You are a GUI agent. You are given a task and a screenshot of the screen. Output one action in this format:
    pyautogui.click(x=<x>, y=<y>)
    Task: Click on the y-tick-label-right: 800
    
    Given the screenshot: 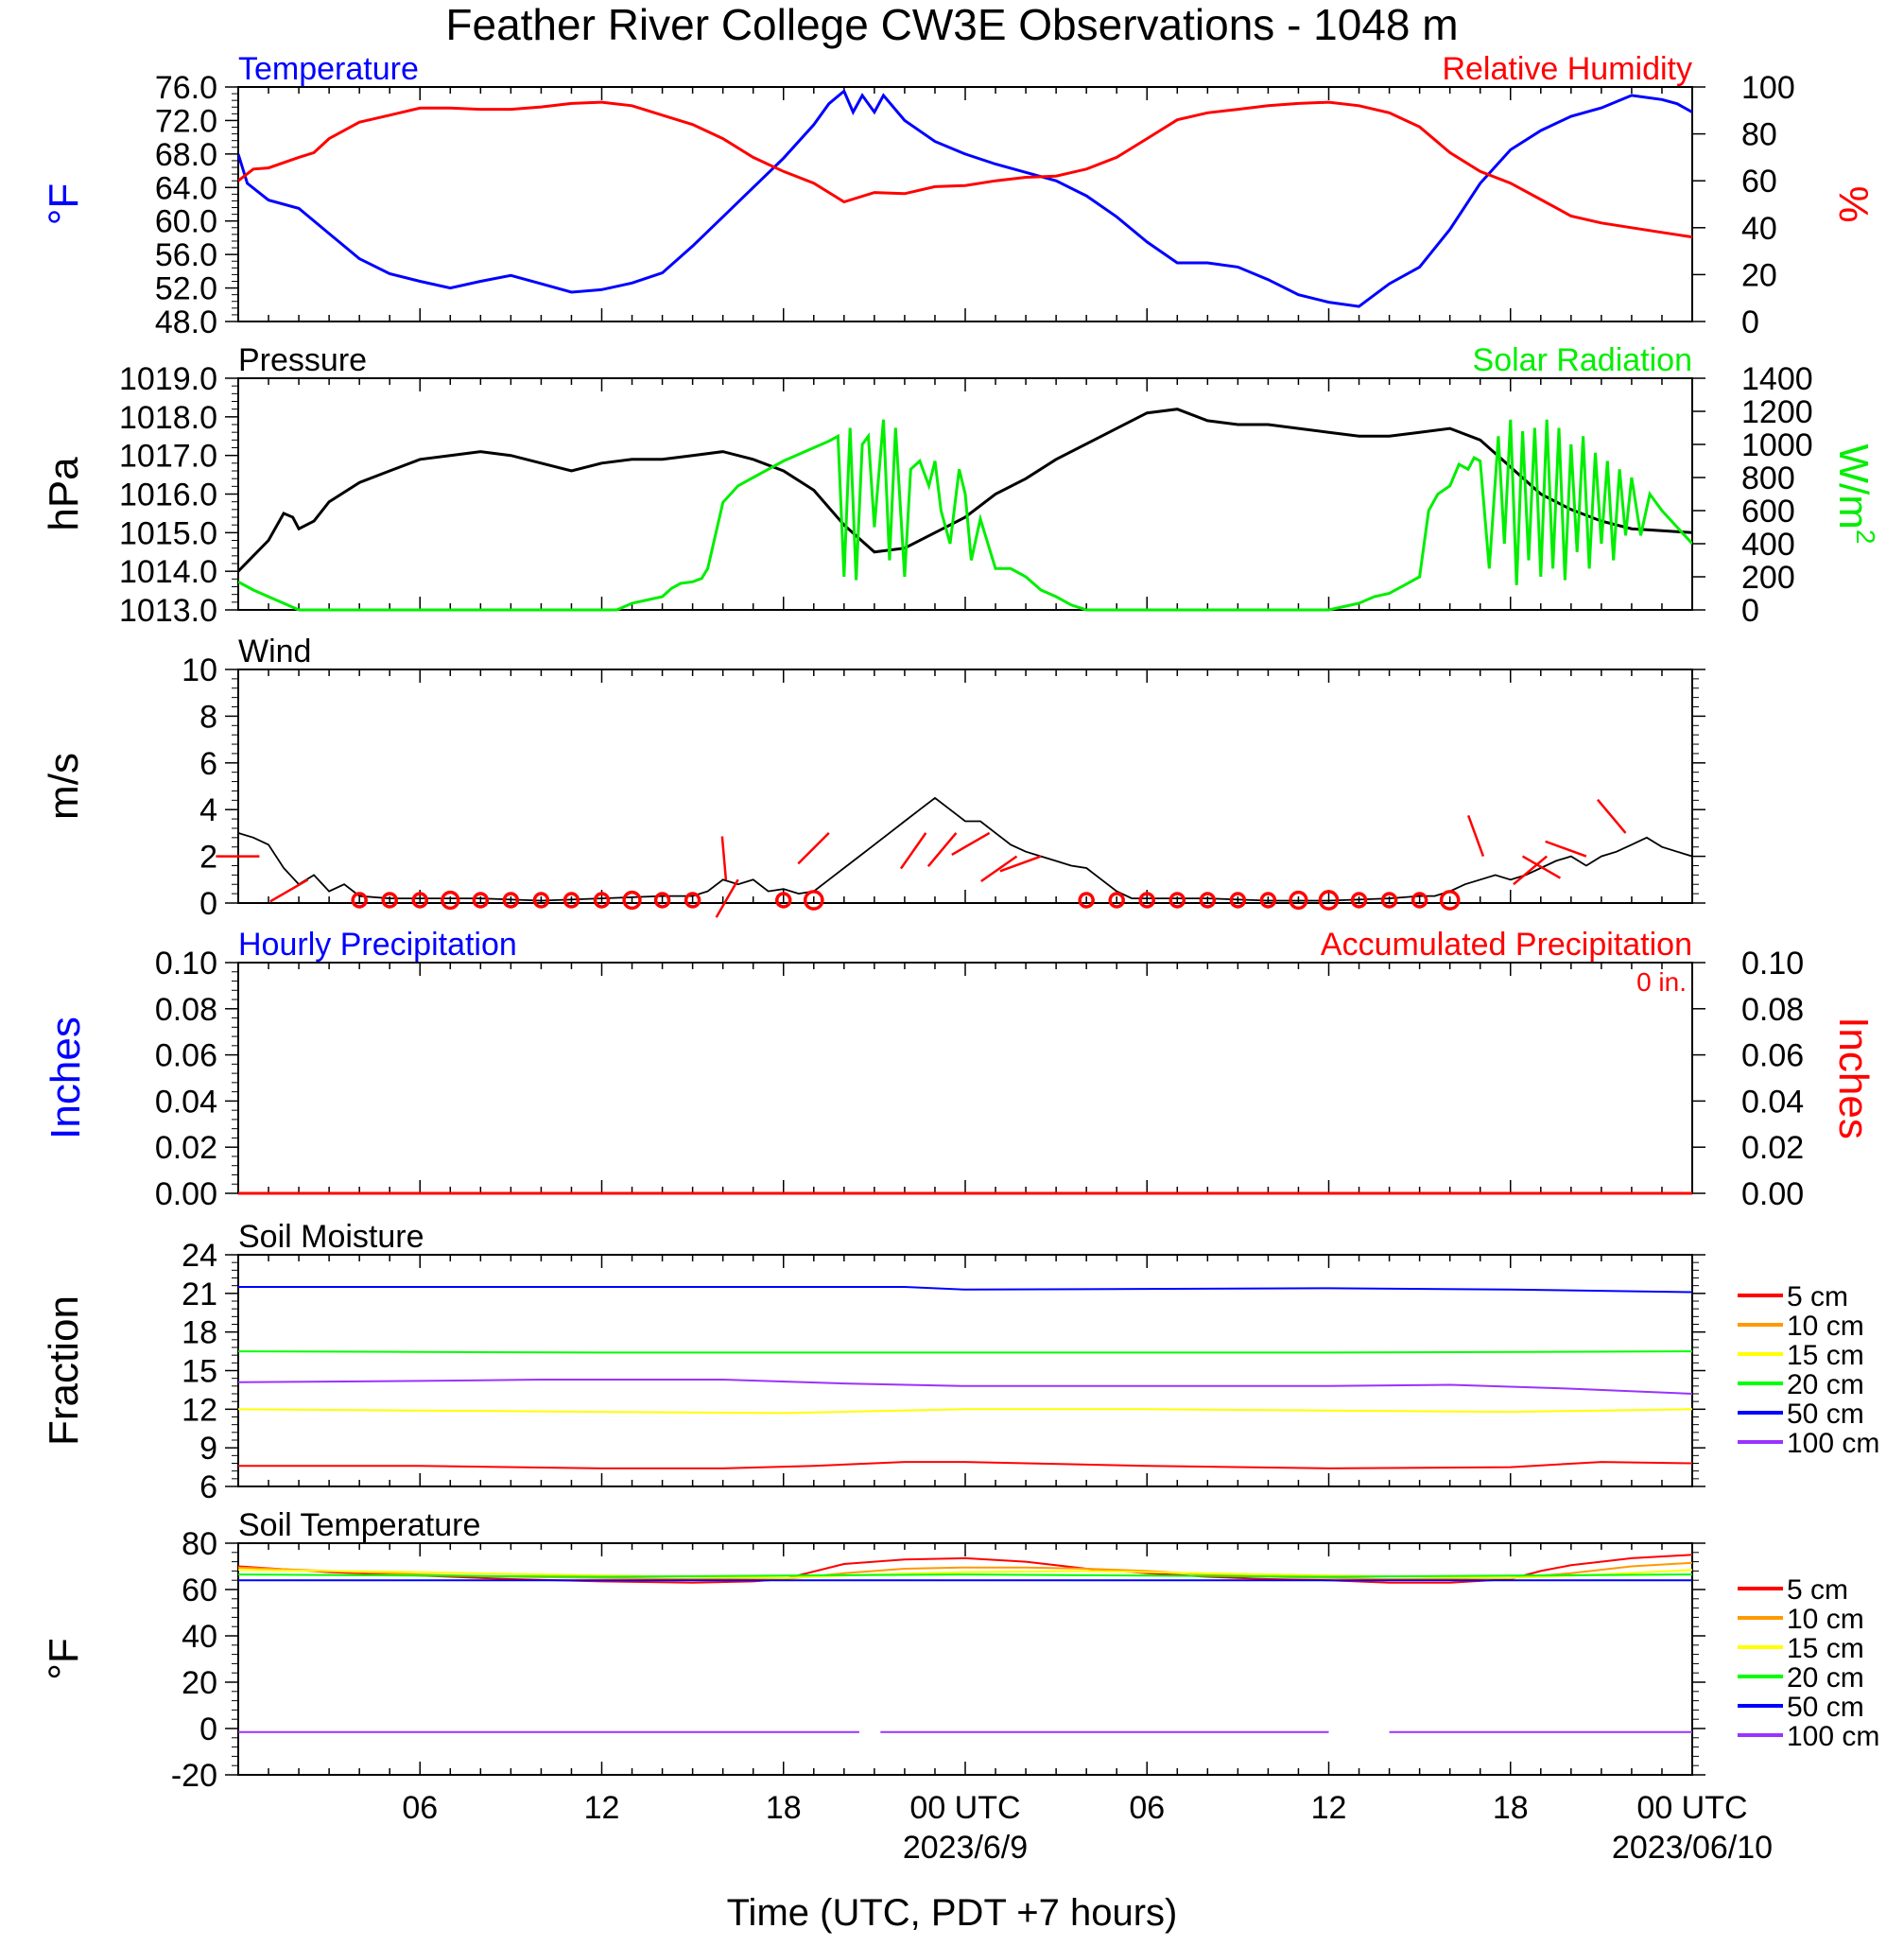 What is the action you would take?
    pyautogui.click(x=1768, y=478)
    